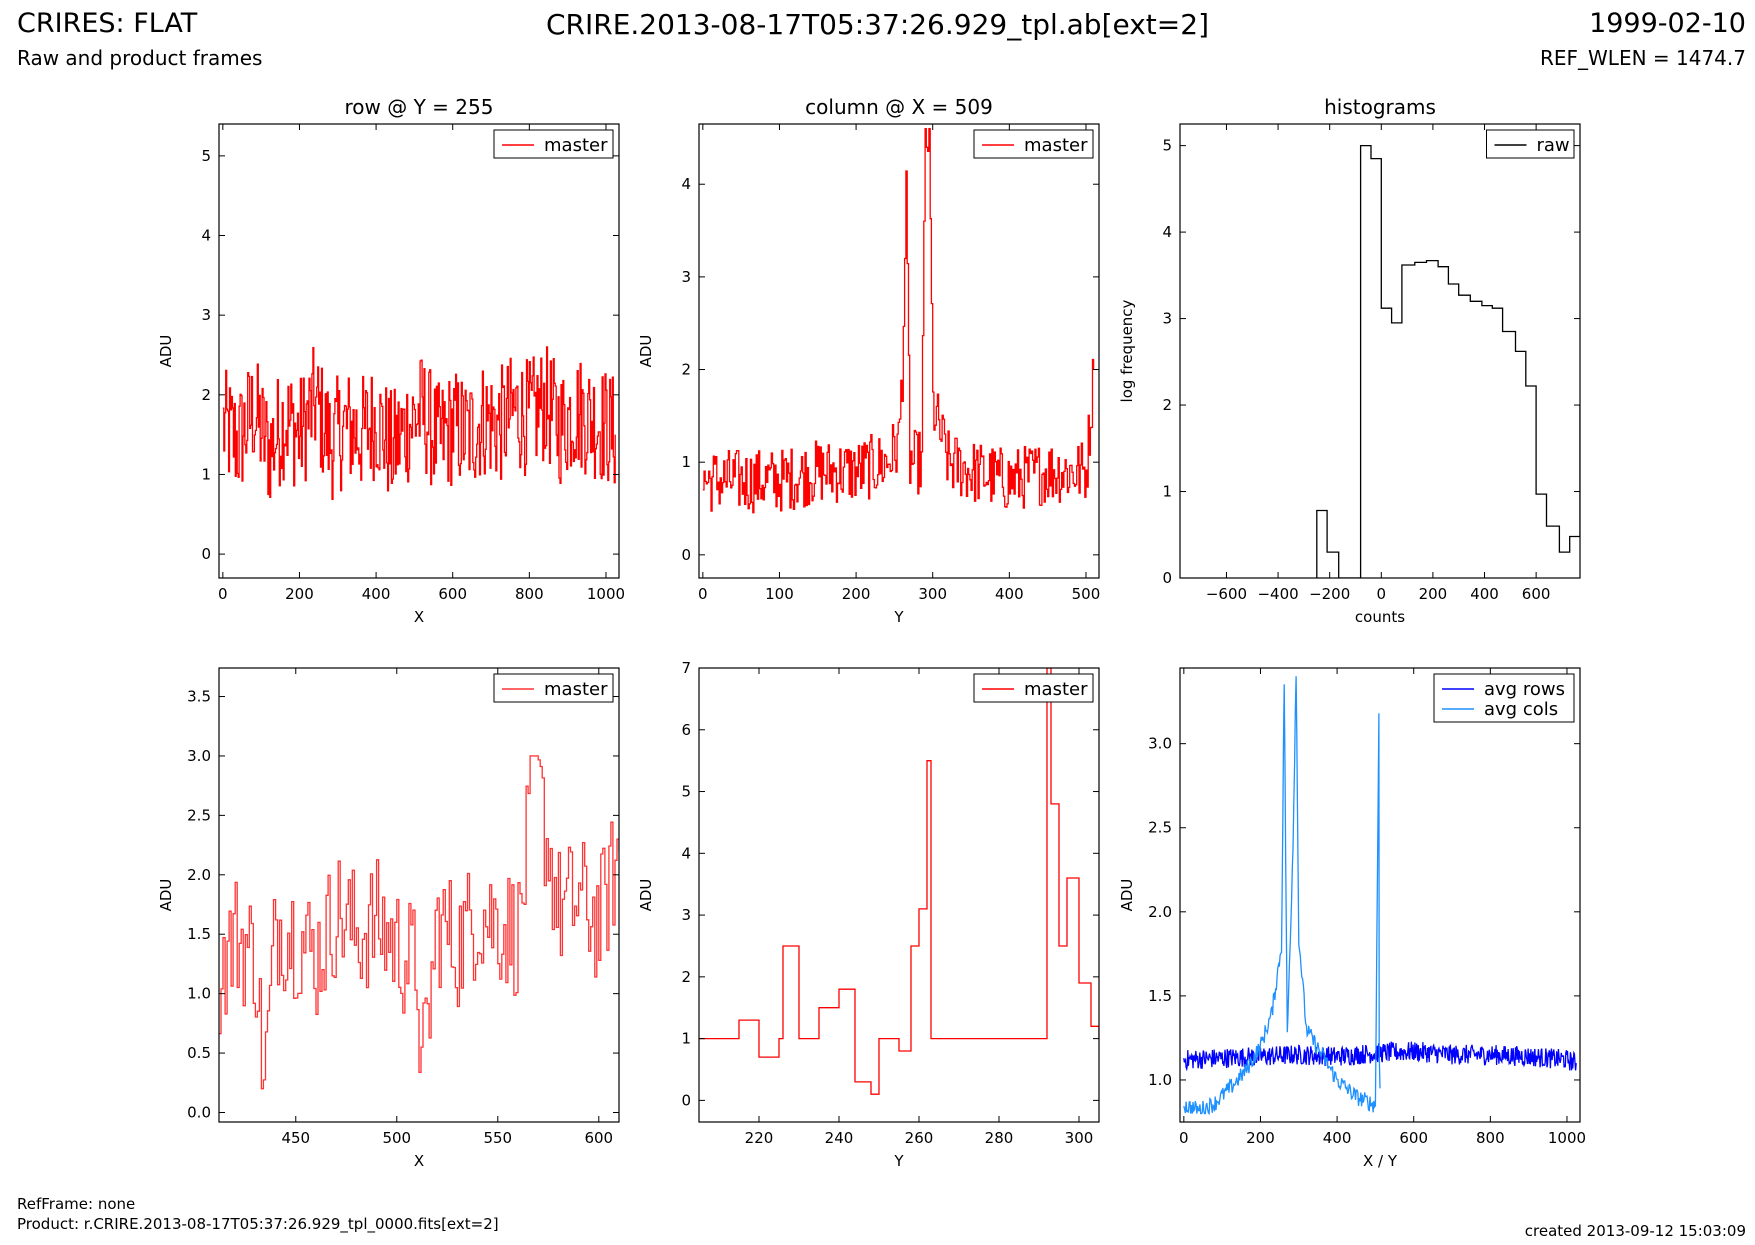 Image resolution: width=1755 pixels, height=1245 pixels. I want to click on y-tick-label: 0.5, so click(199, 1053).